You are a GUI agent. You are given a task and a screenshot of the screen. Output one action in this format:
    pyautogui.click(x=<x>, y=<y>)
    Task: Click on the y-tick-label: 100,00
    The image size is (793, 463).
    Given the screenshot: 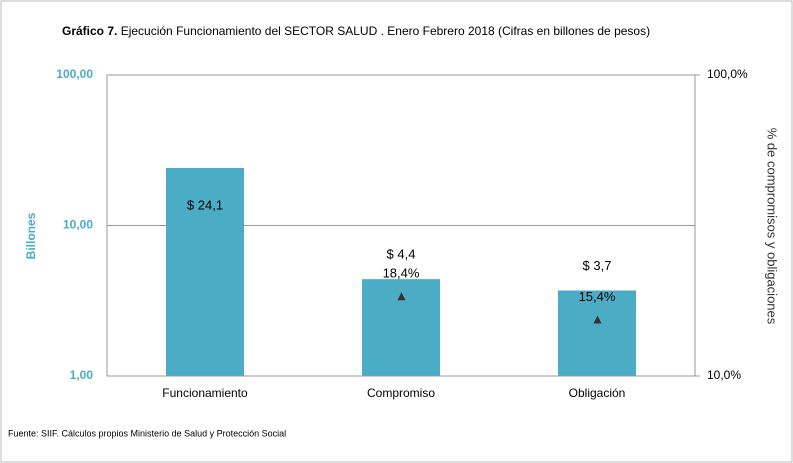 What is the action you would take?
    pyautogui.click(x=74, y=74)
    